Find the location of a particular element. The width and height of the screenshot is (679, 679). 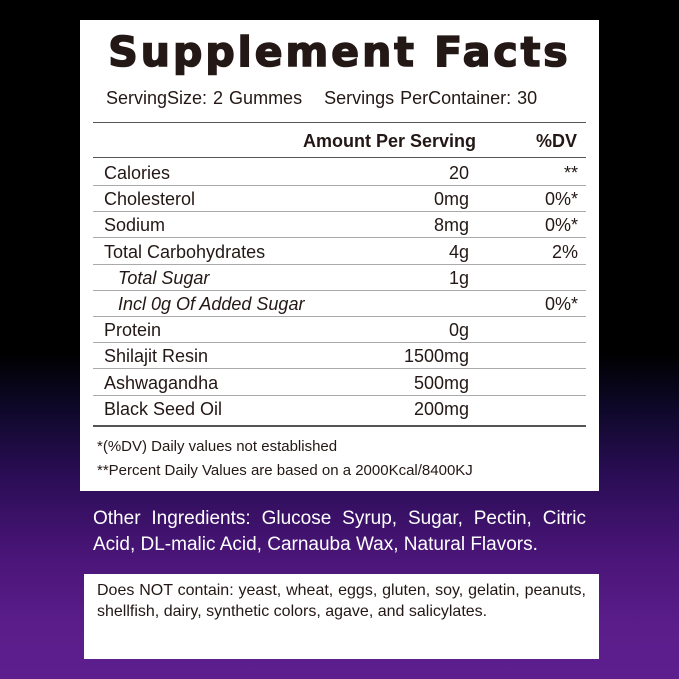

nutrient-amount: 8mg is located at coordinates (451, 225).